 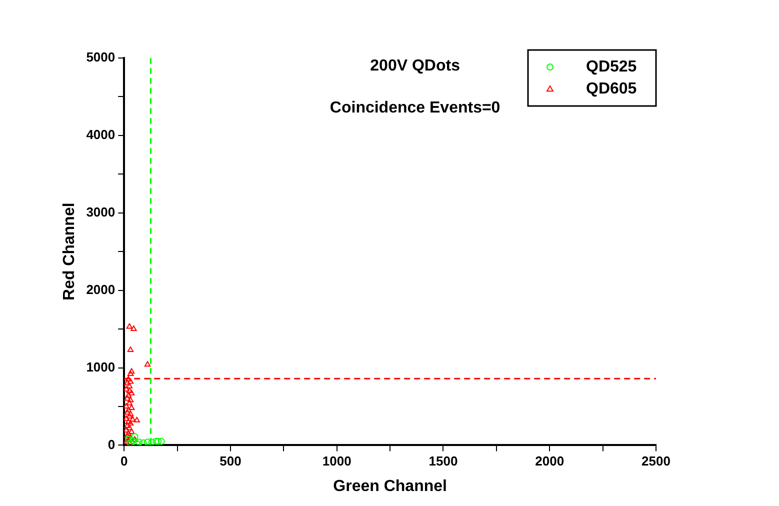 What do you see at coordinates (231, 461) in the screenshot?
I see `x-tick-label: 500` at bounding box center [231, 461].